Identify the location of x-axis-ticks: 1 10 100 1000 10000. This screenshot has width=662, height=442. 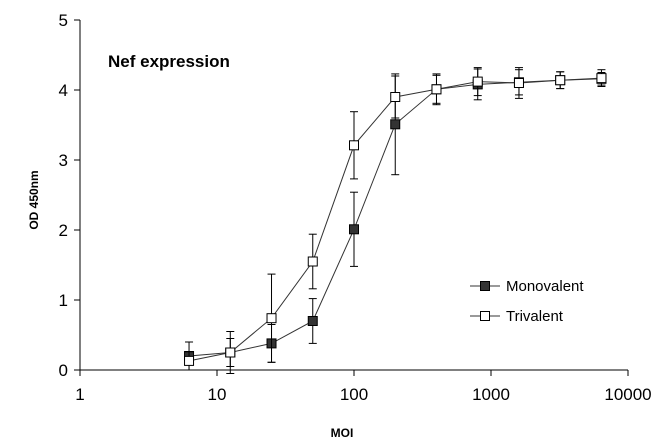
(363, 387).